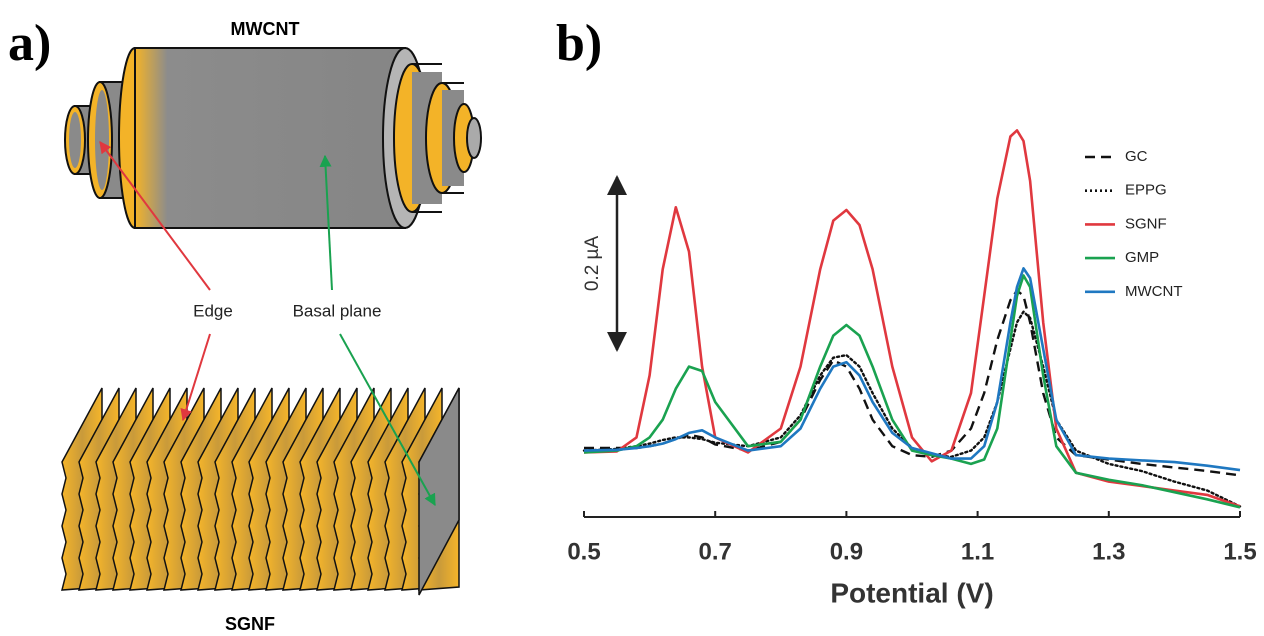 The image size is (1264, 636). Describe the element at coordinates (911, 592) in the screenshot. I see `x-axis-label: Potential (V)` at that location.